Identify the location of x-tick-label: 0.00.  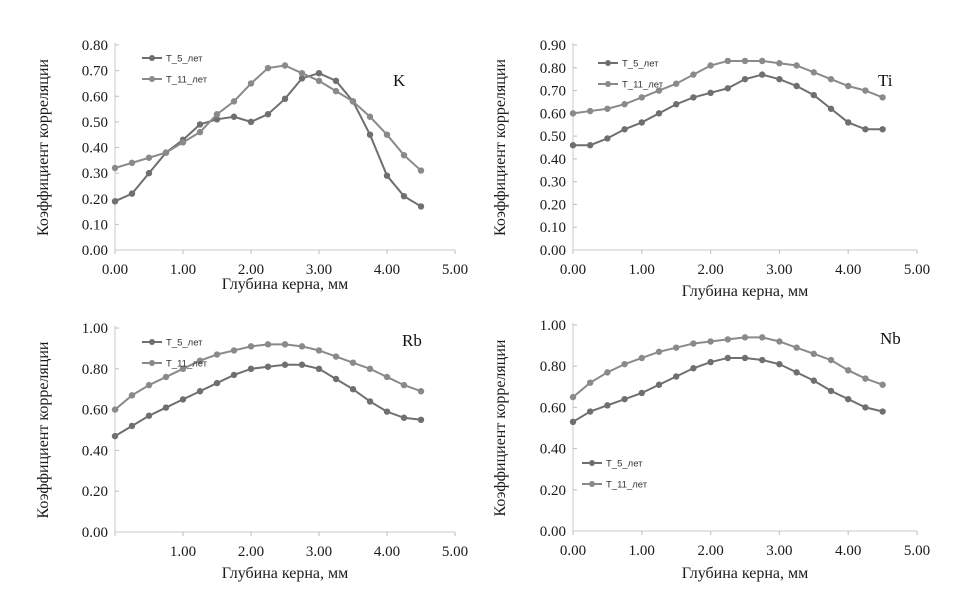
(573, 551).